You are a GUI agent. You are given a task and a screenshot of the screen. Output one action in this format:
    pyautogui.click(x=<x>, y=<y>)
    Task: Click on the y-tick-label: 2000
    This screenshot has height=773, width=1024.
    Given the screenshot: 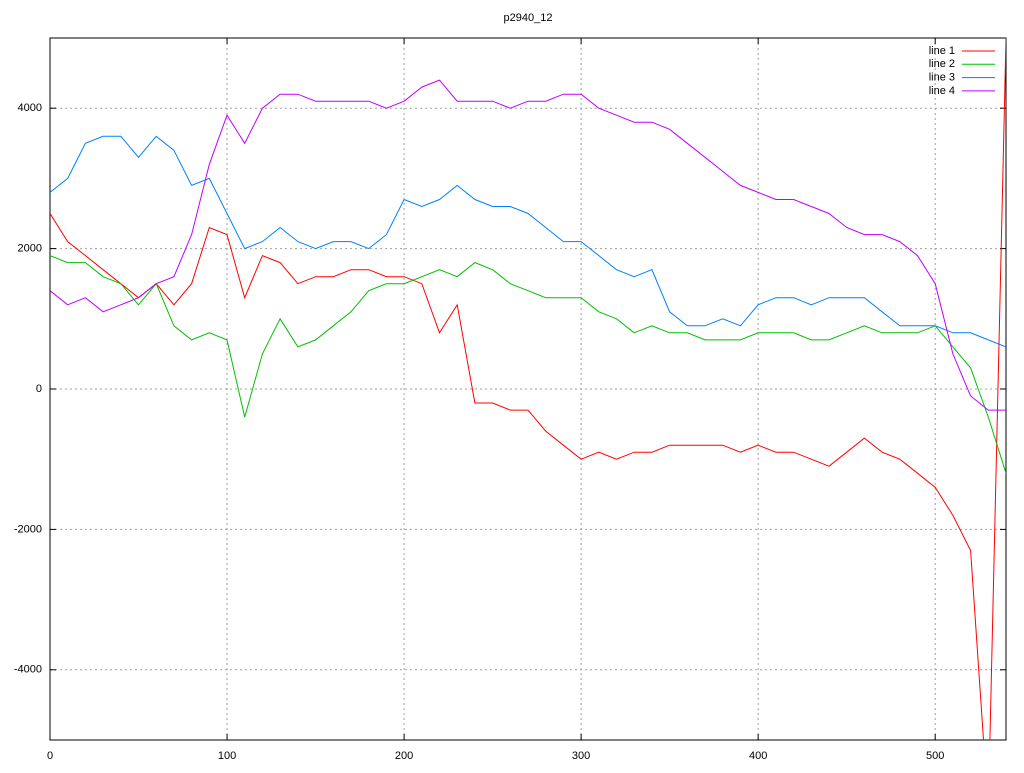 What is the action you would take?
    pyautogui.click(x=30, y=249)
    